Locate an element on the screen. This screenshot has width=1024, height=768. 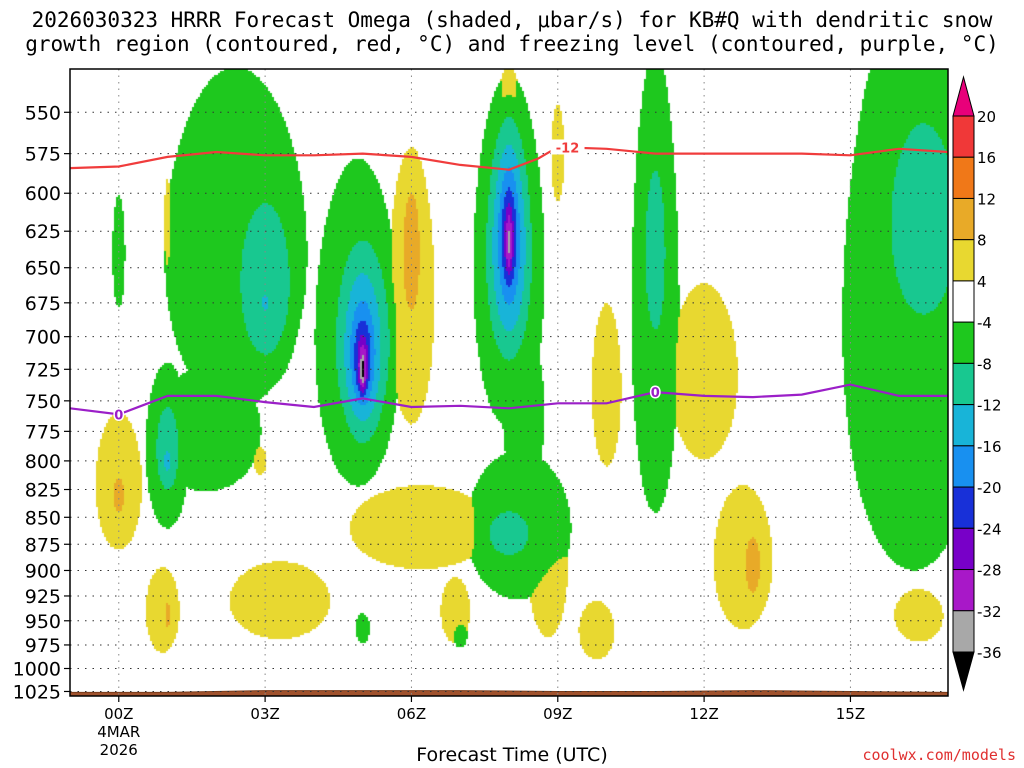
y-tick-label-900: 900 is located at coordinates (43, 571).